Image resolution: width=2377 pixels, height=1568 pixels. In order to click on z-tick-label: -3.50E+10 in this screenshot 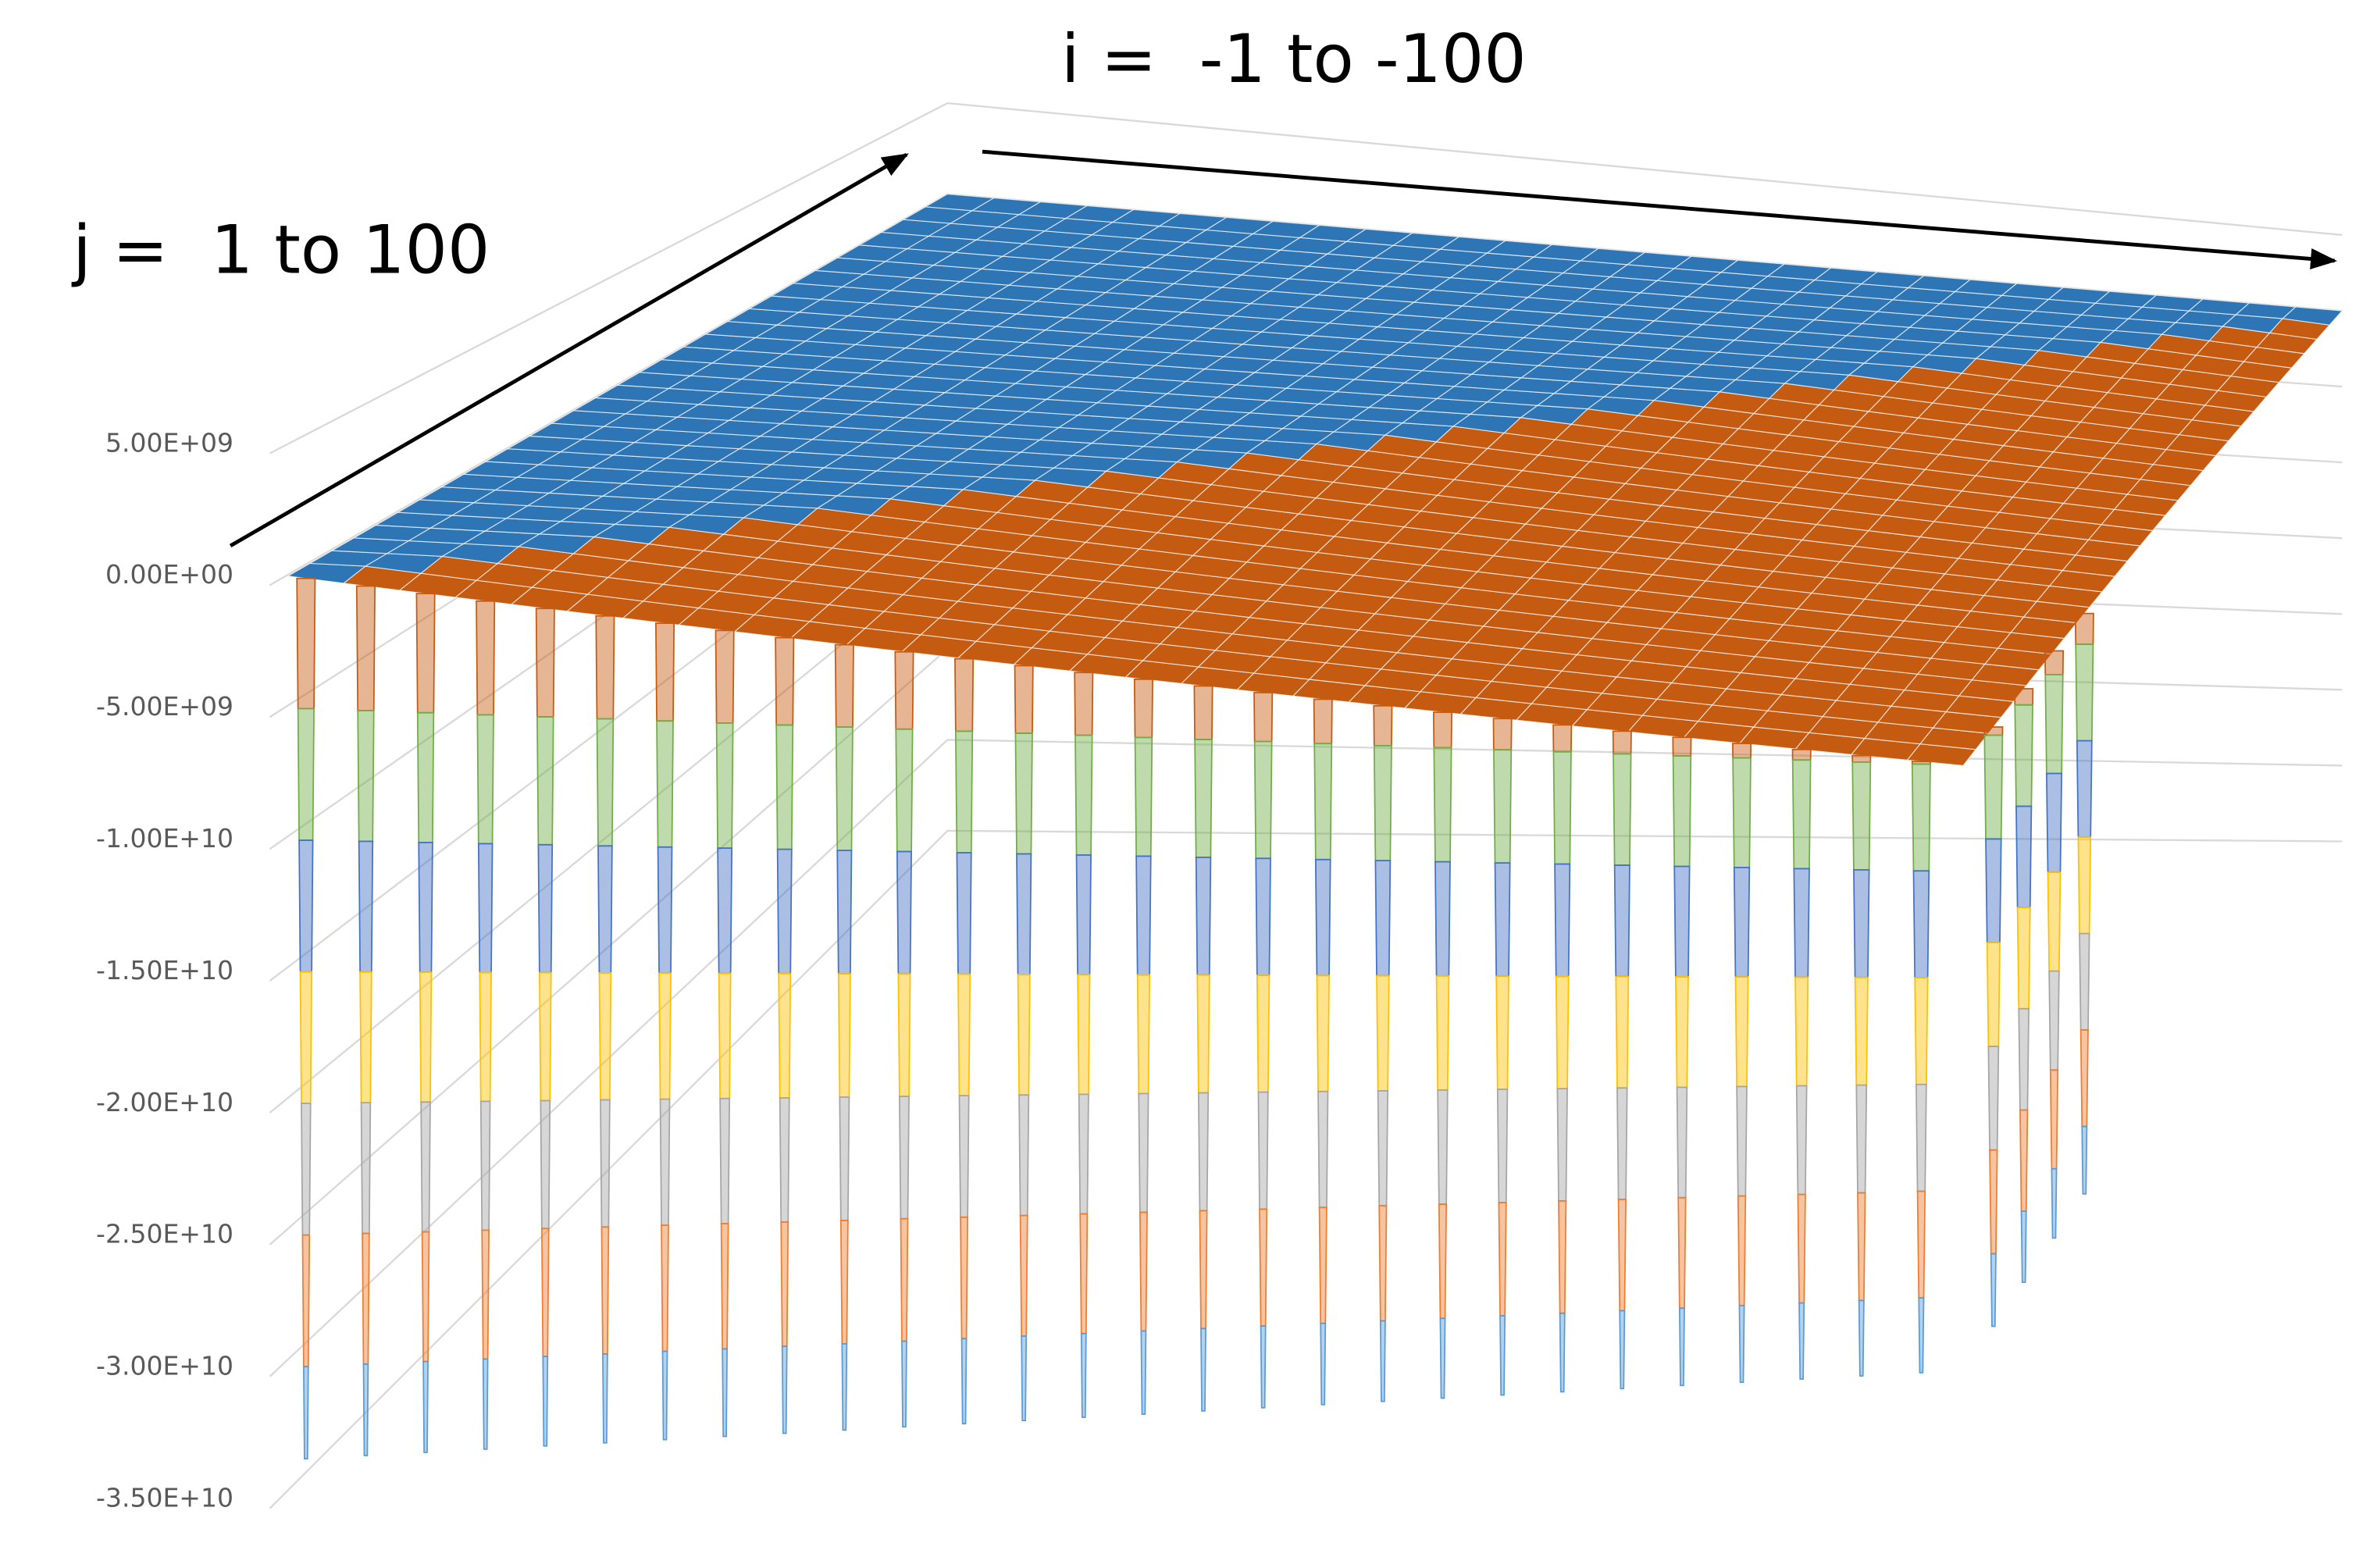, I will do `click(164, 1498)`.